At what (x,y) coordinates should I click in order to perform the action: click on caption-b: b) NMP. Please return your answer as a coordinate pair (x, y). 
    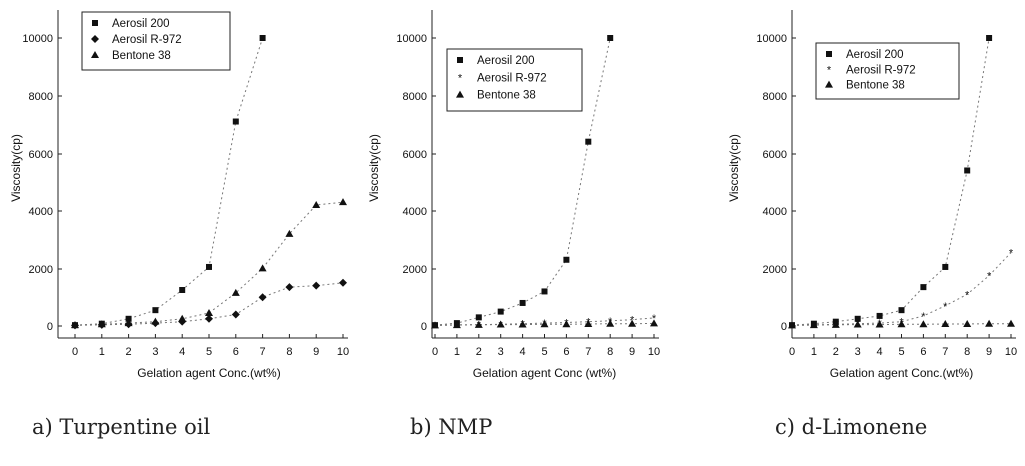
    Looking at the image, I should click on (451, 427).